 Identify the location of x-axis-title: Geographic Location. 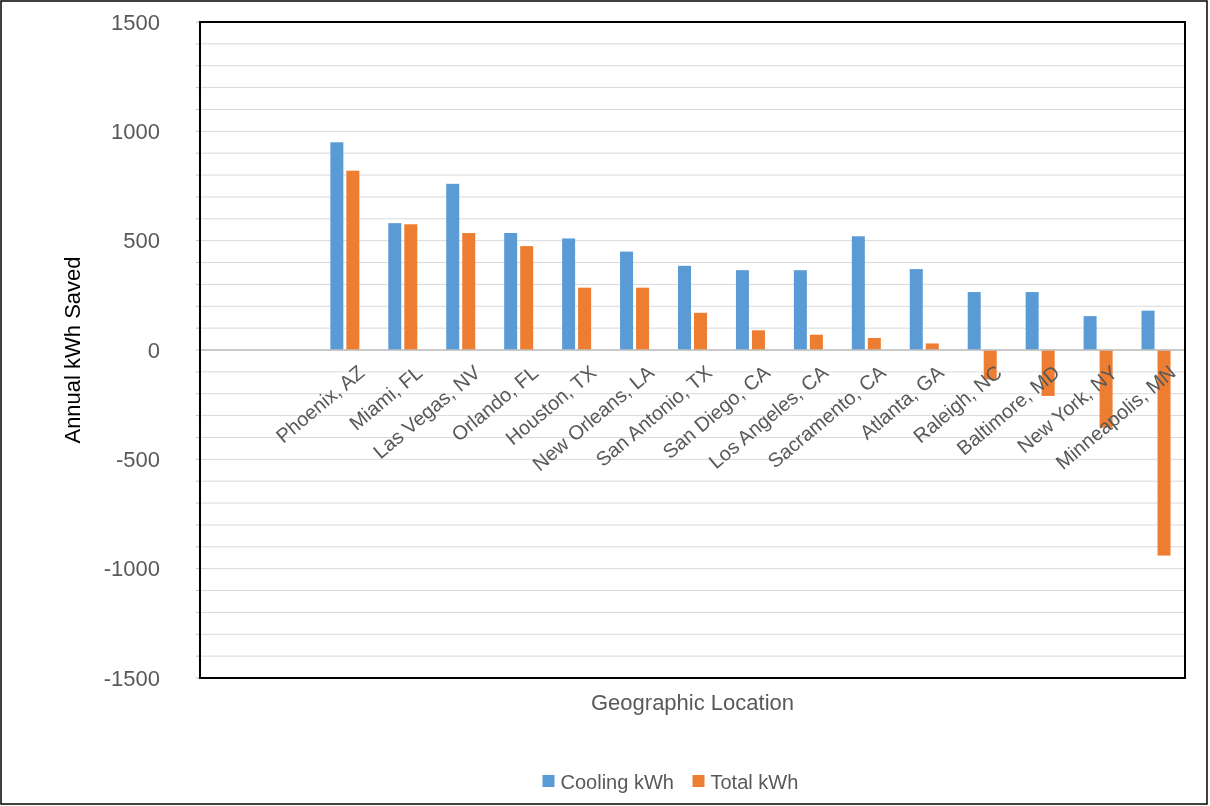
(692, 702).